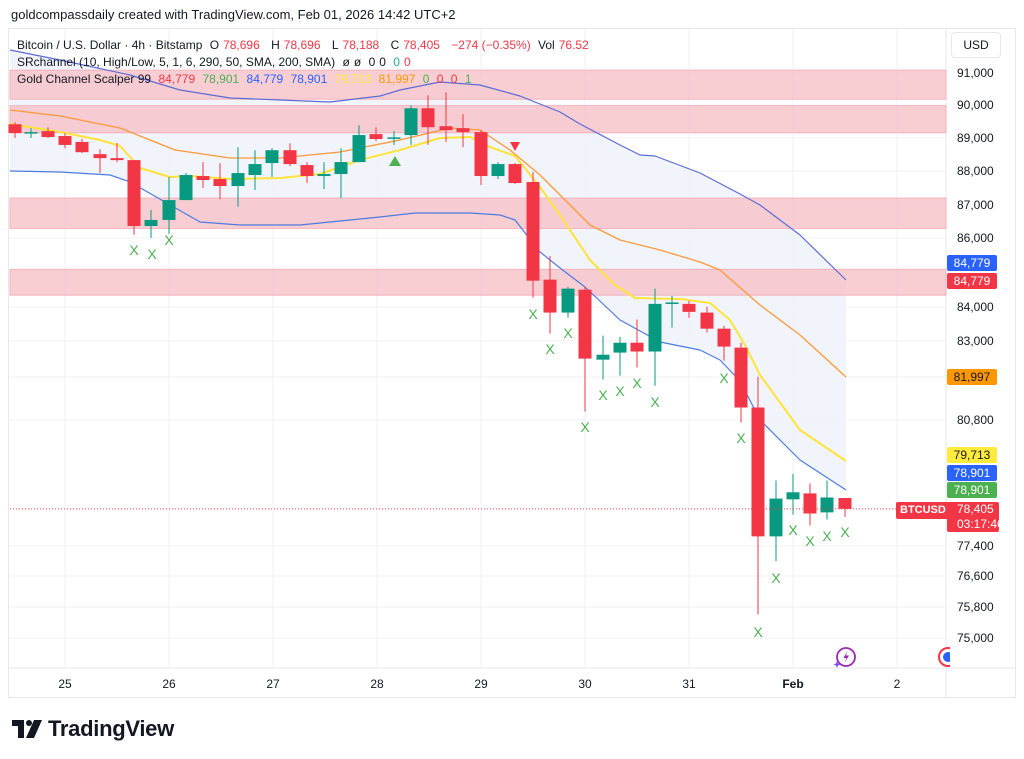  Describe the element at coordinates (975, 105) in the screenshot. I see `price-tick: 90,000` at that location.